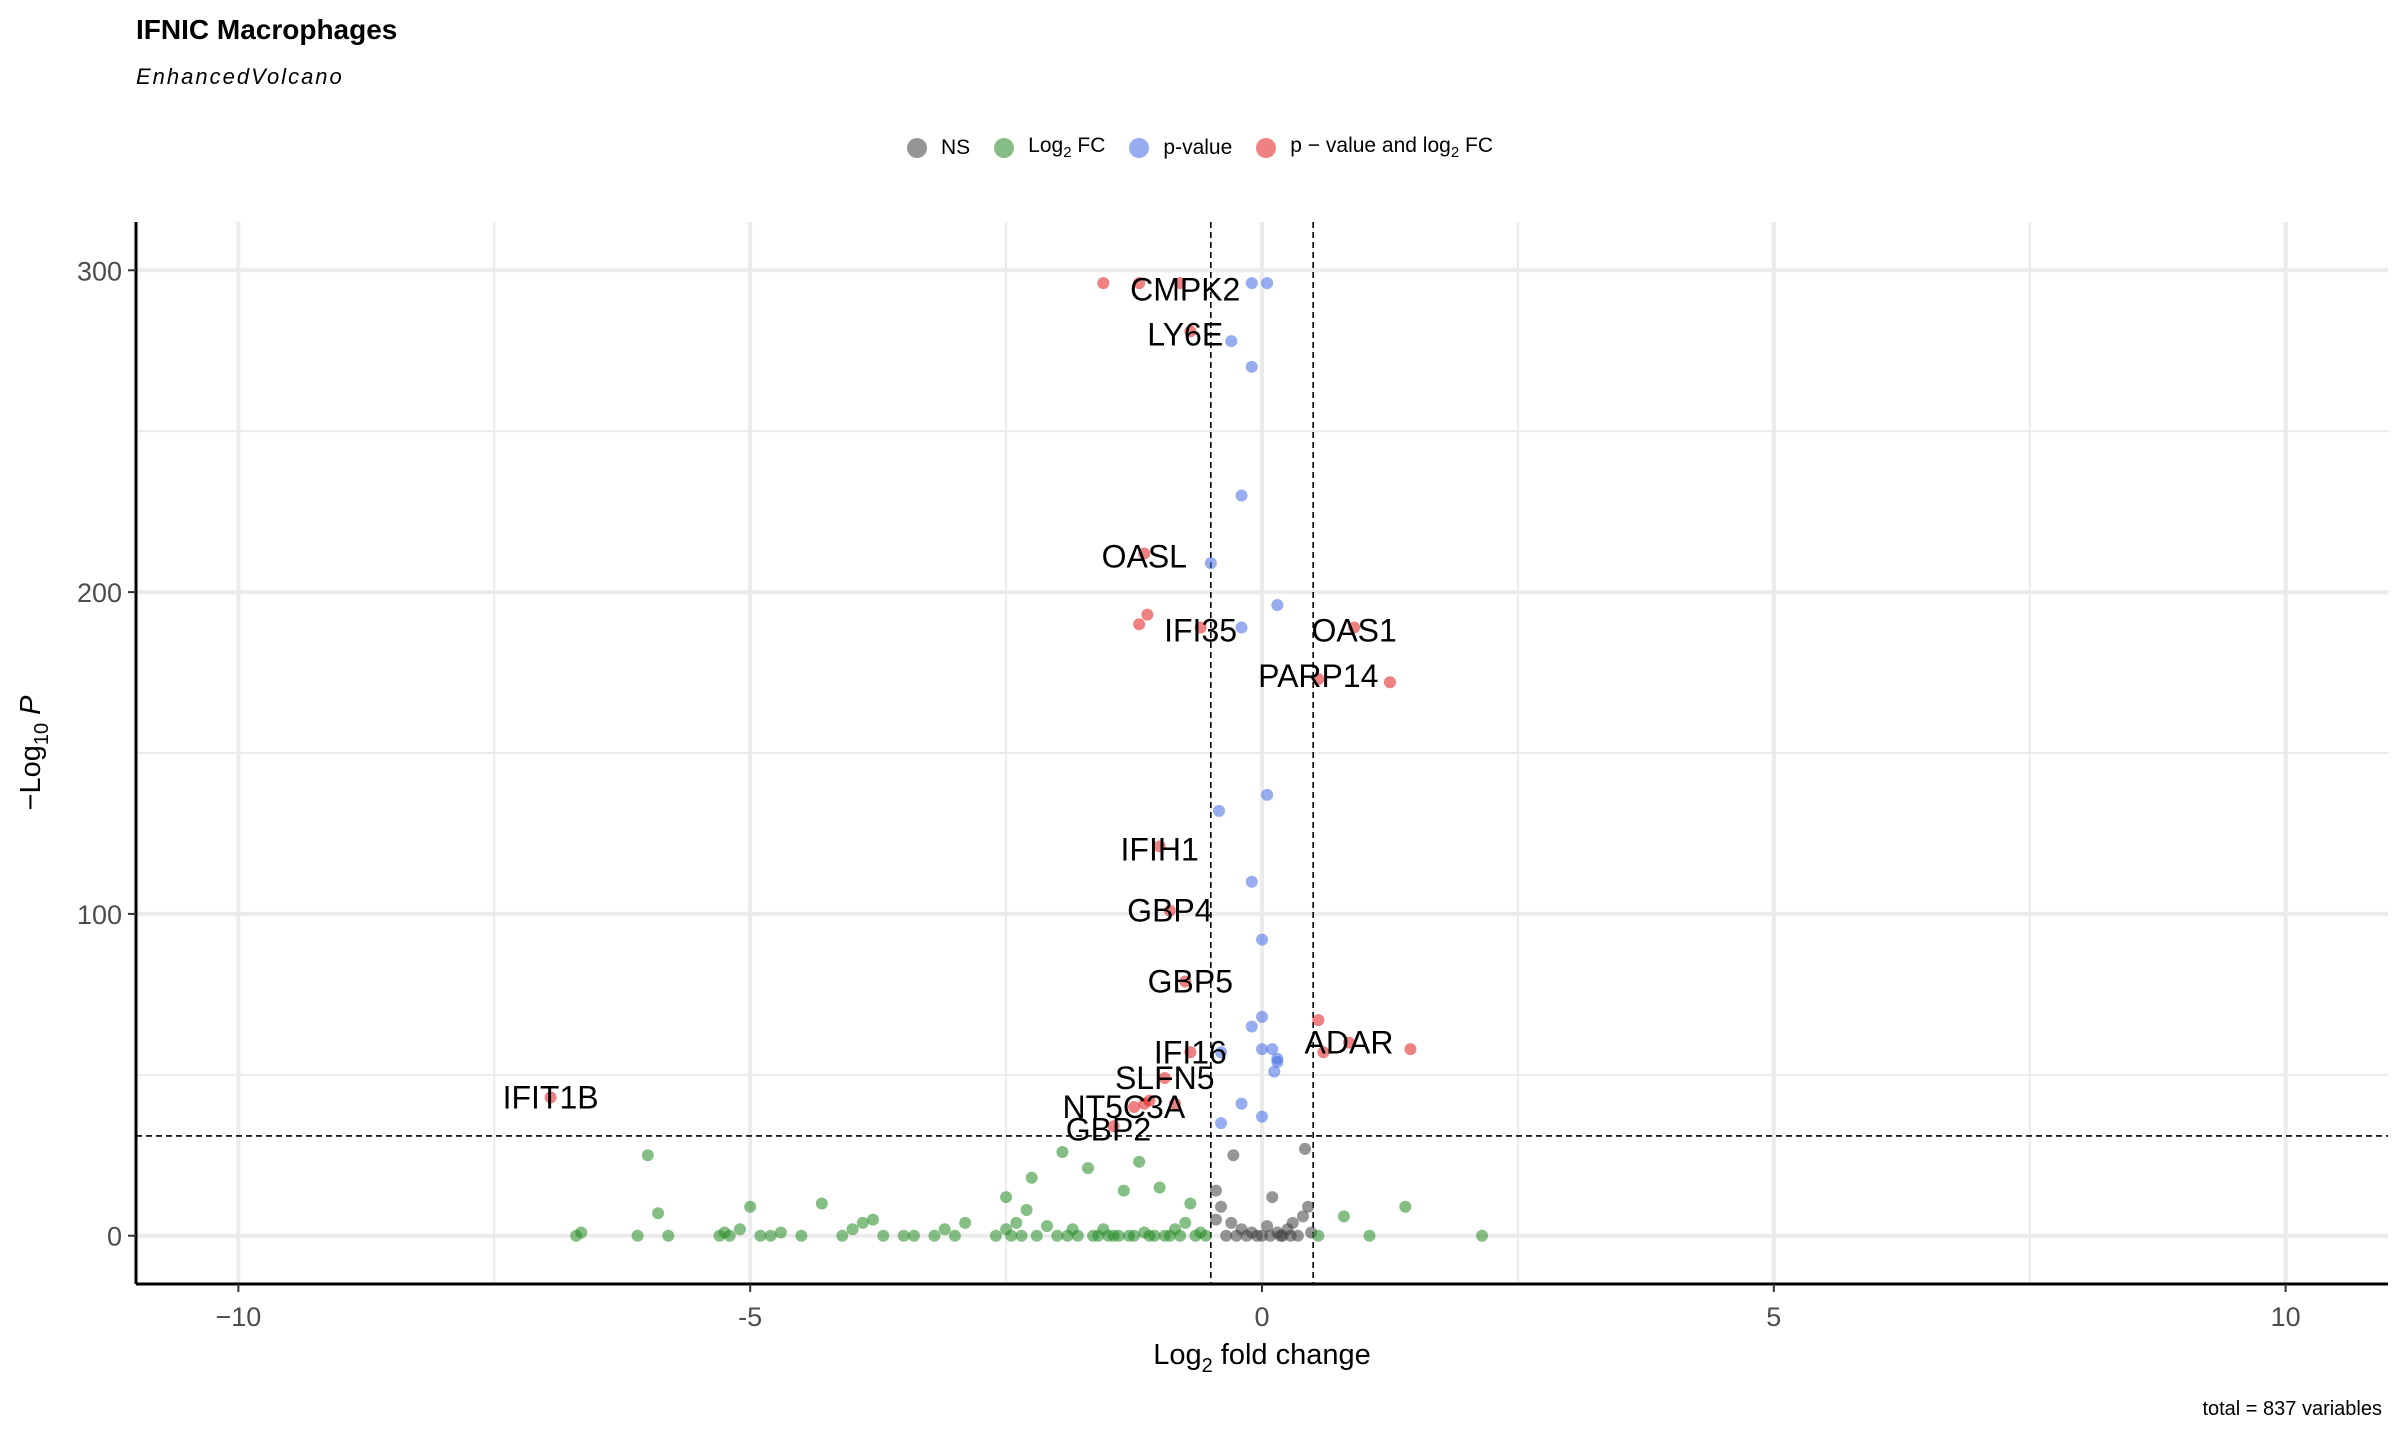 Image resolution: width=2400 pixels, height=1440 pixels. Describe the element at coordinates (1773, 1317) in the screenshot. I see `x-tick-label: 5` at that location.